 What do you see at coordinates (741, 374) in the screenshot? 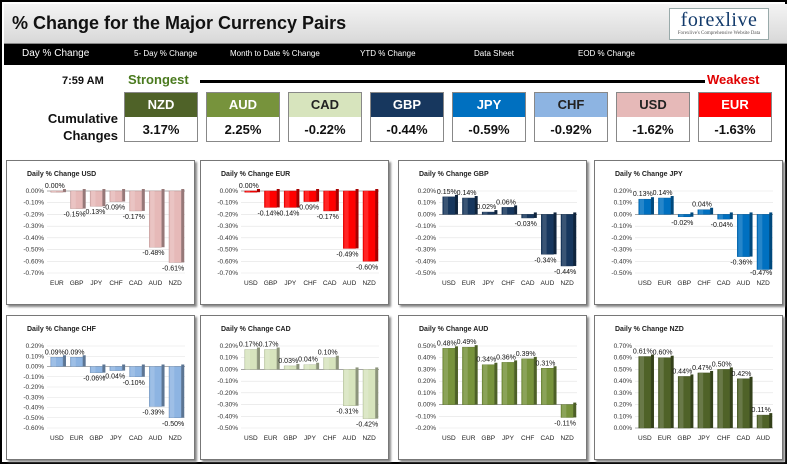
I see `data-label: 0.42%` at bounding box center [741, 374].